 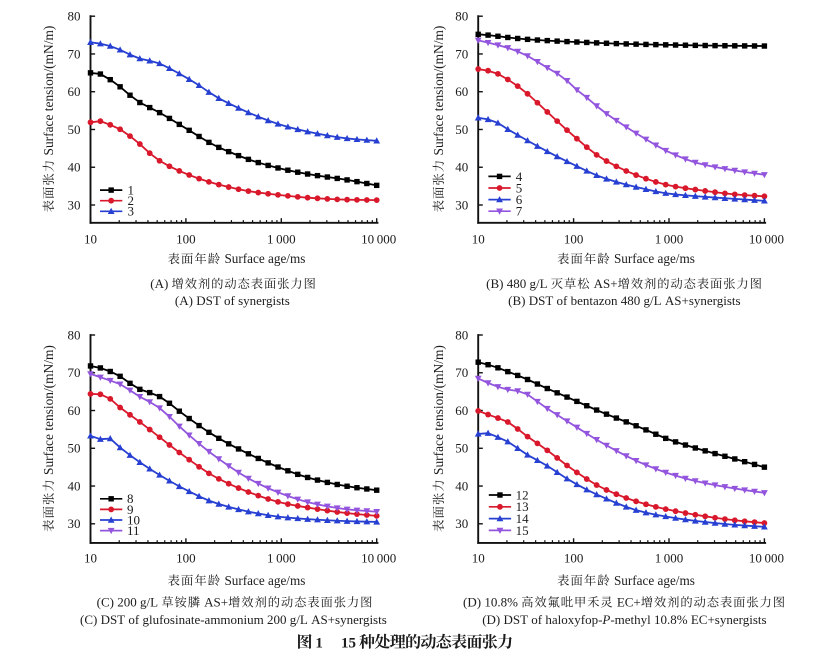 What do you see at coordinates (130, 498) in the screenshot?
I see `svg-text: 8` at bounding box center [130, 498].